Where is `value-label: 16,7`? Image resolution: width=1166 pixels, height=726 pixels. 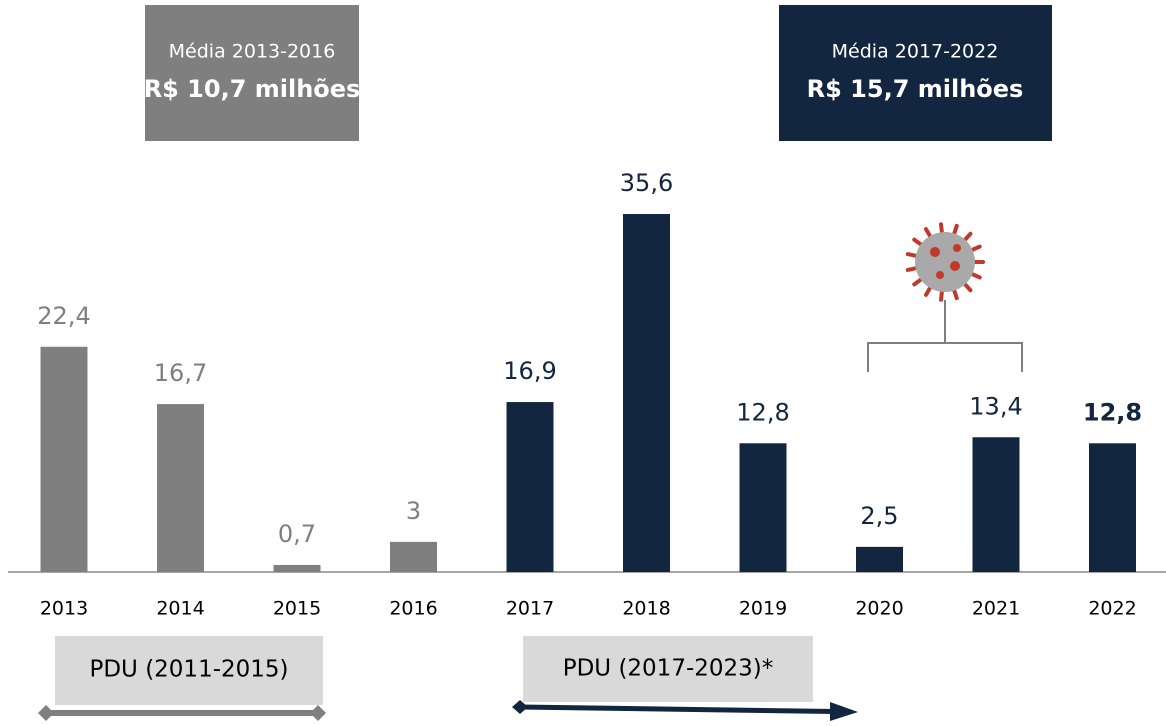
value-label: 16,7 is located at coordinates (180, 373).